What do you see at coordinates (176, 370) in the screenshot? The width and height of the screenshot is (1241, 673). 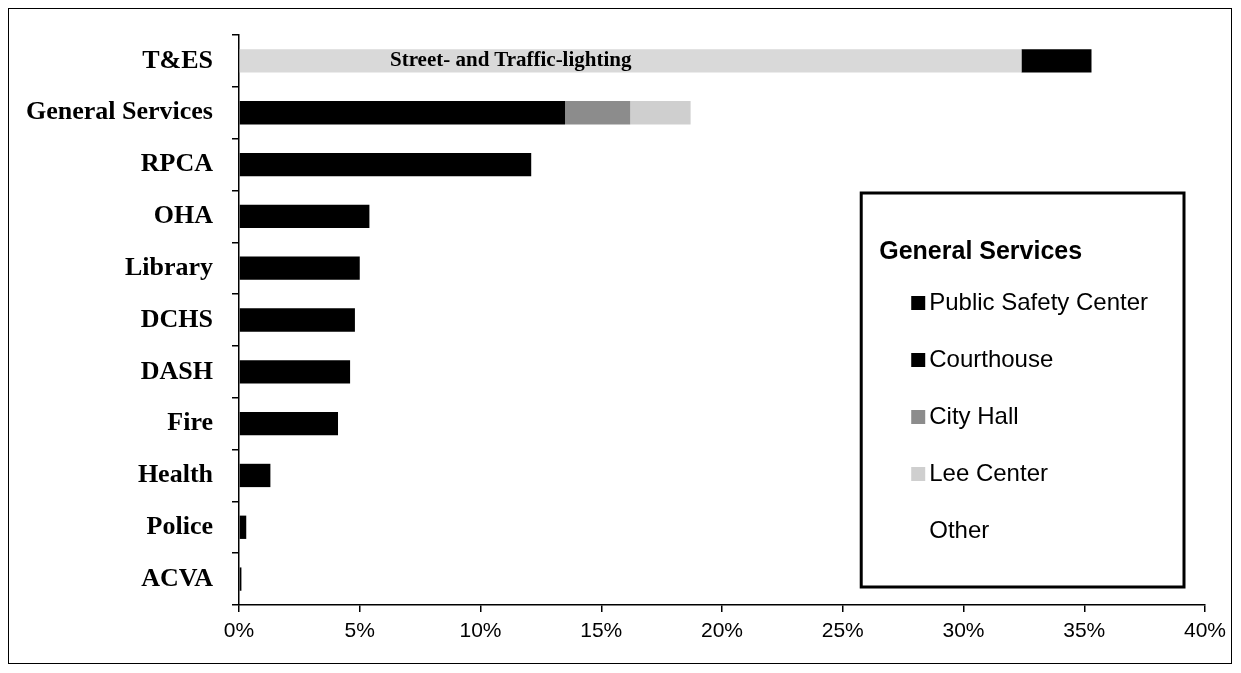 I see `y-tick-label: DASH` at bounding box center [176, 370].